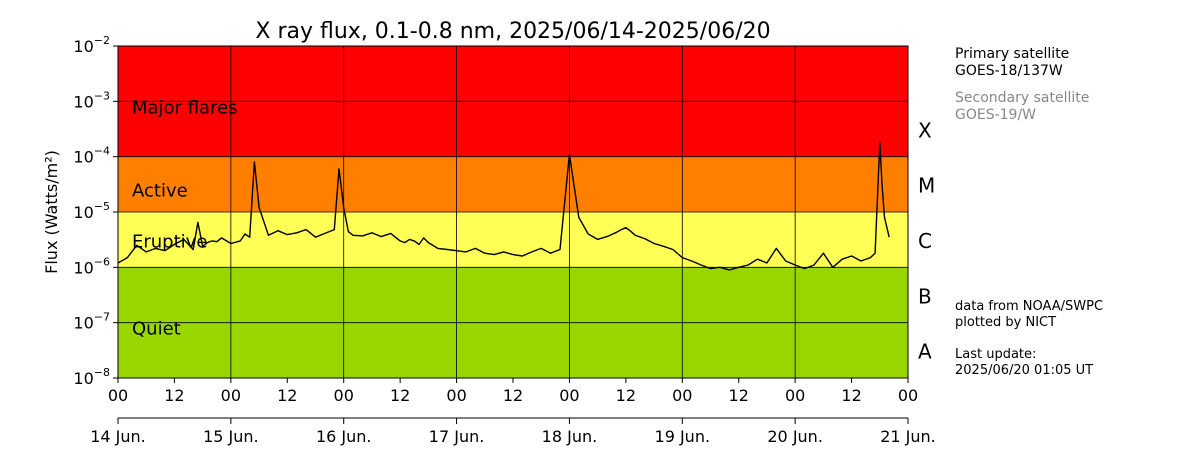 Image resolution: width=1180 pixels, height=472 pixels. I want to click on band-label: Major flares, so click(185, 107).